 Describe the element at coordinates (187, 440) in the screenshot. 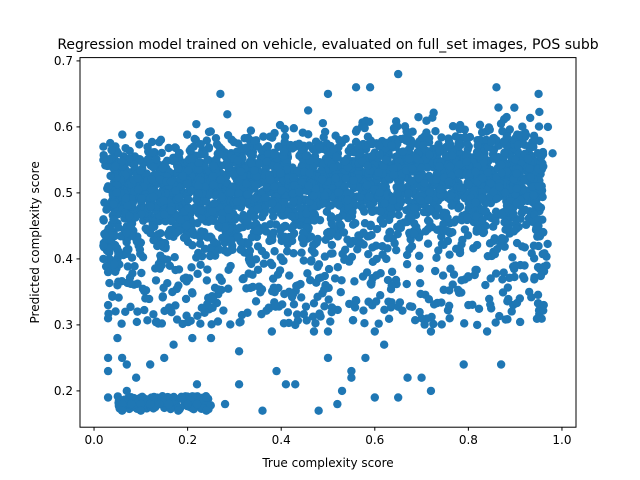

I see `x-tick-label: 0.2` at that location.